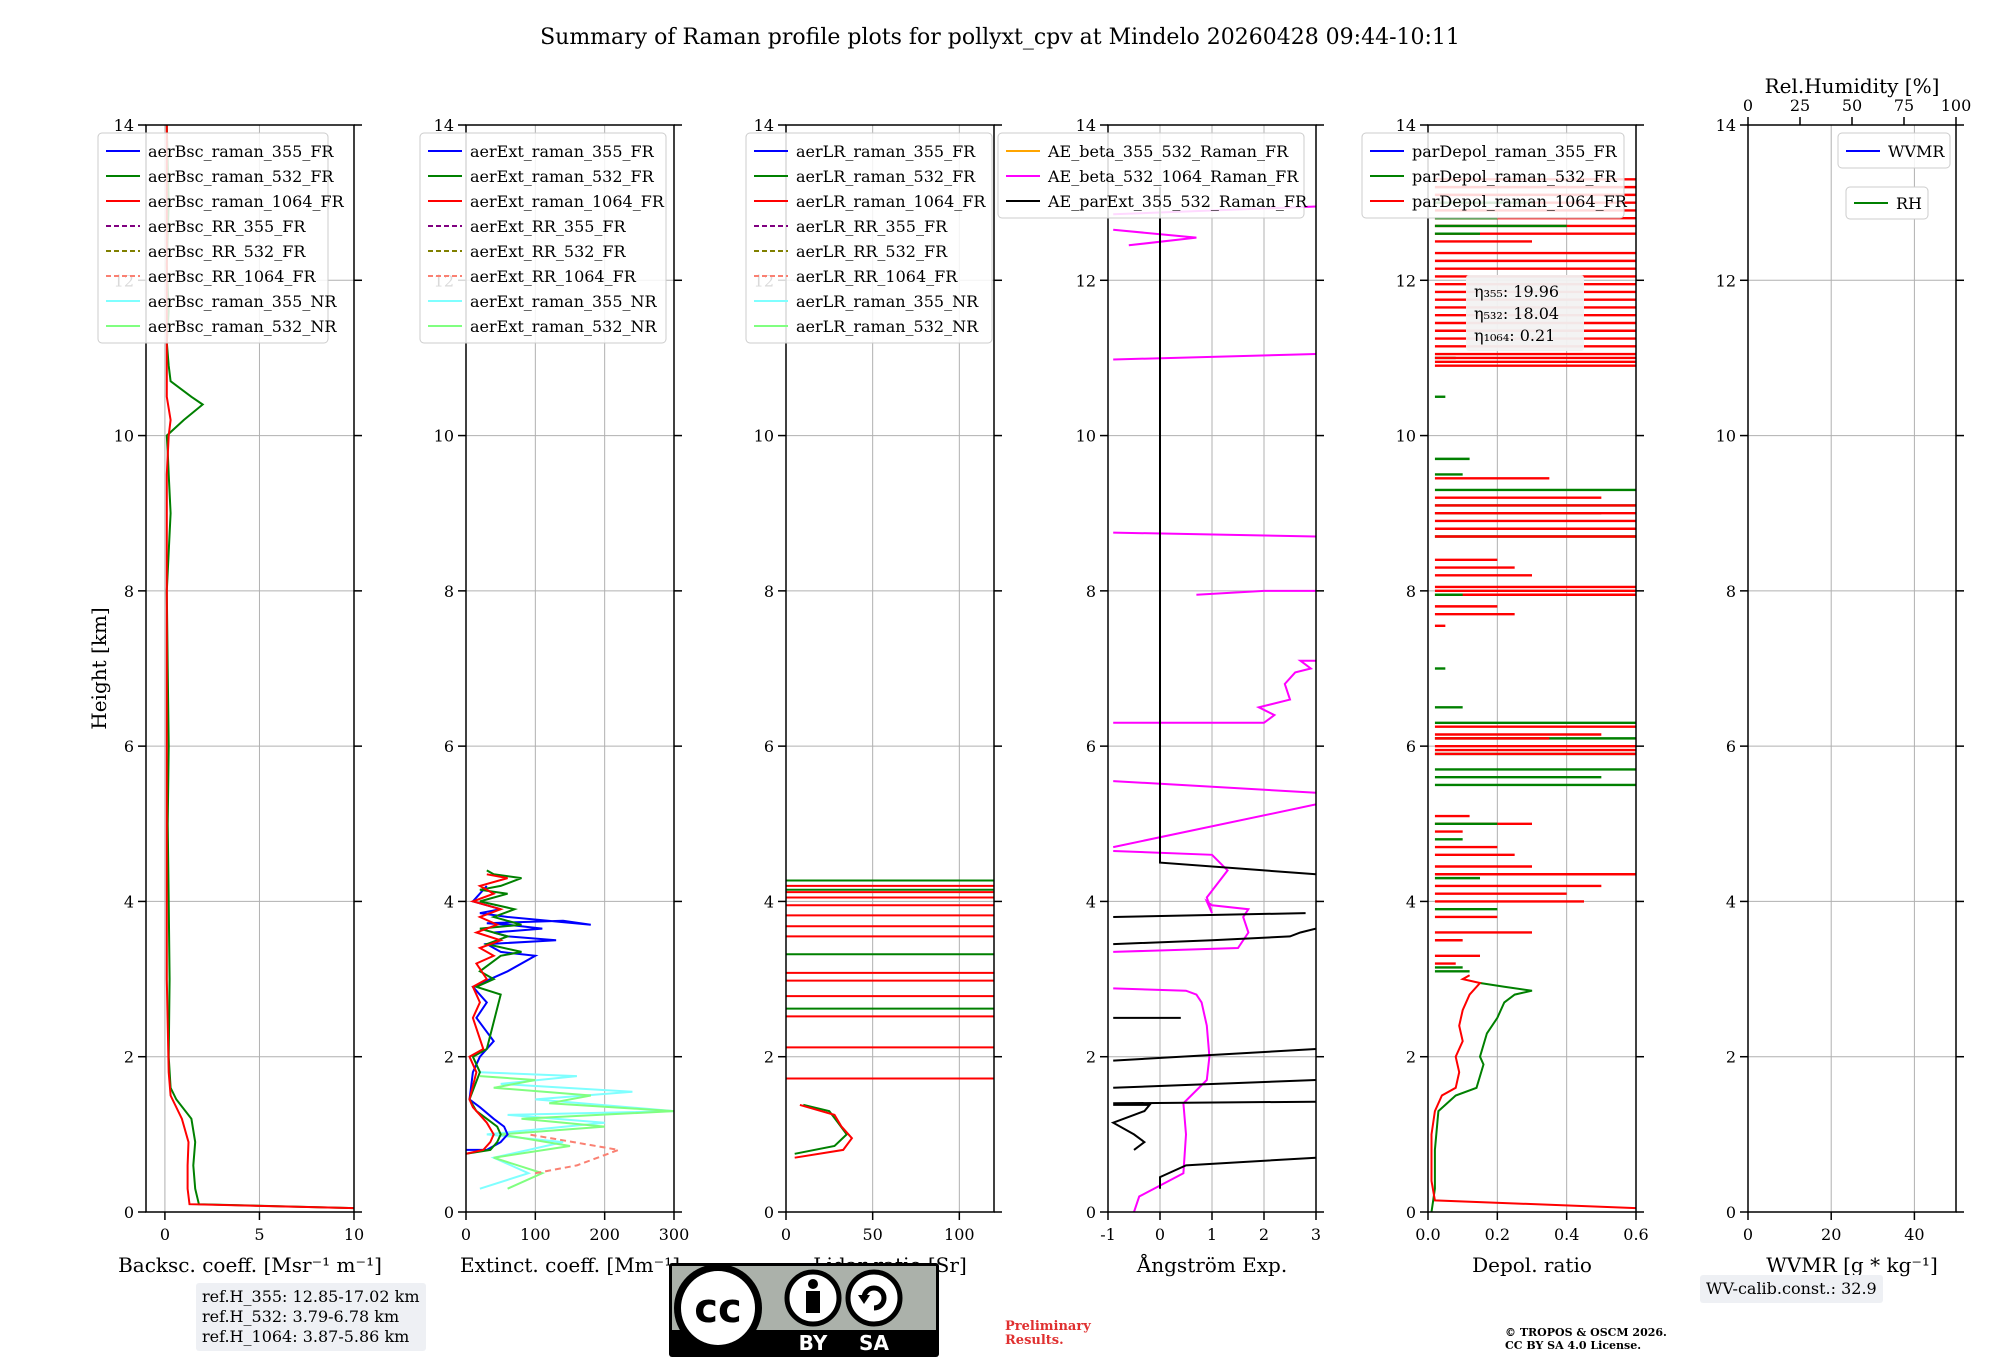 Image resolution: width=2000 pixels, height=1360 pixels. What do you see at coordinates (1048, 1326) in the screenshot?
I see `preliminary-line-1: Preliminary` at bounding box center [1048, 1326].